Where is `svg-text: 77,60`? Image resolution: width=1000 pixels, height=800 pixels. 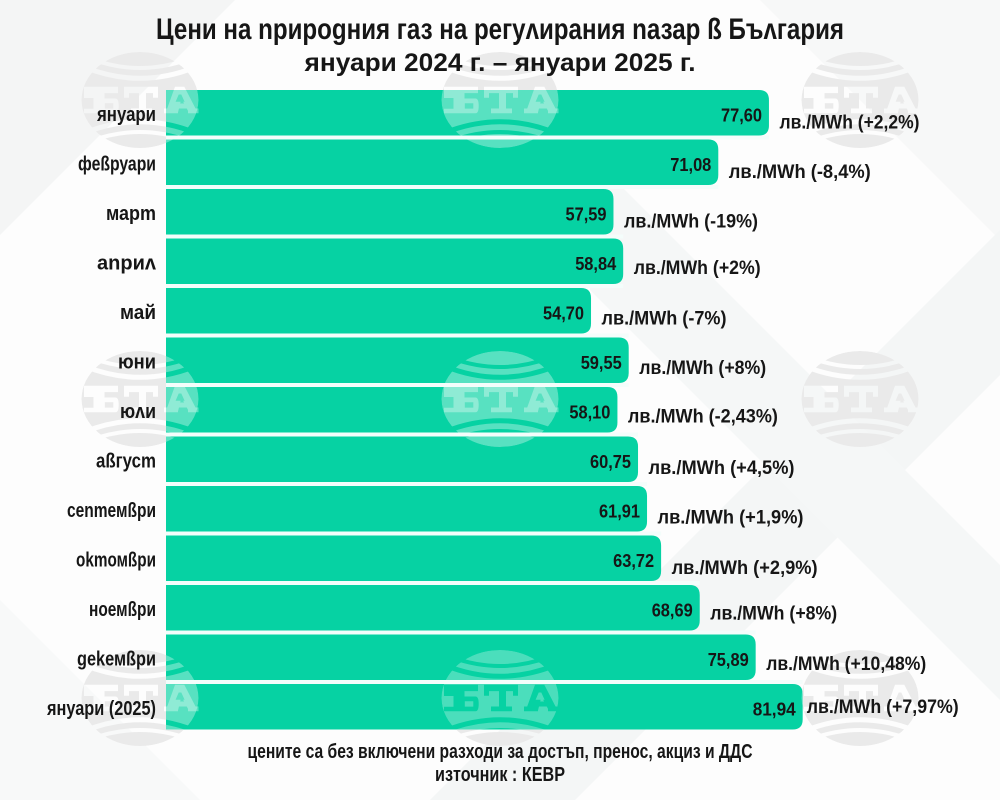 svg-text: 77,60 is located at coordinates (741, 115).